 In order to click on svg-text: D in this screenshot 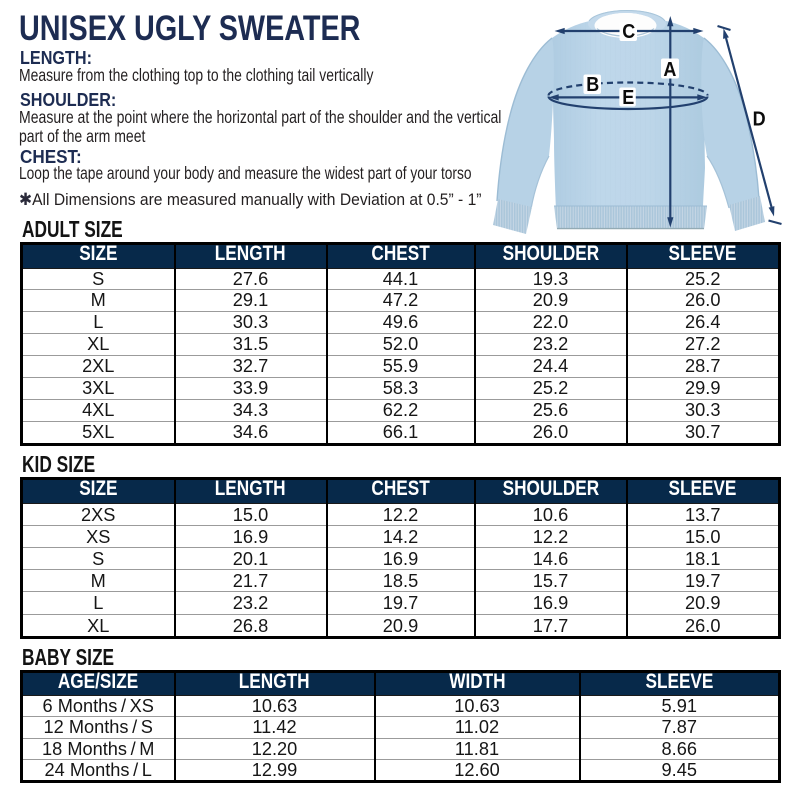, I will do `click(759, 120)`.